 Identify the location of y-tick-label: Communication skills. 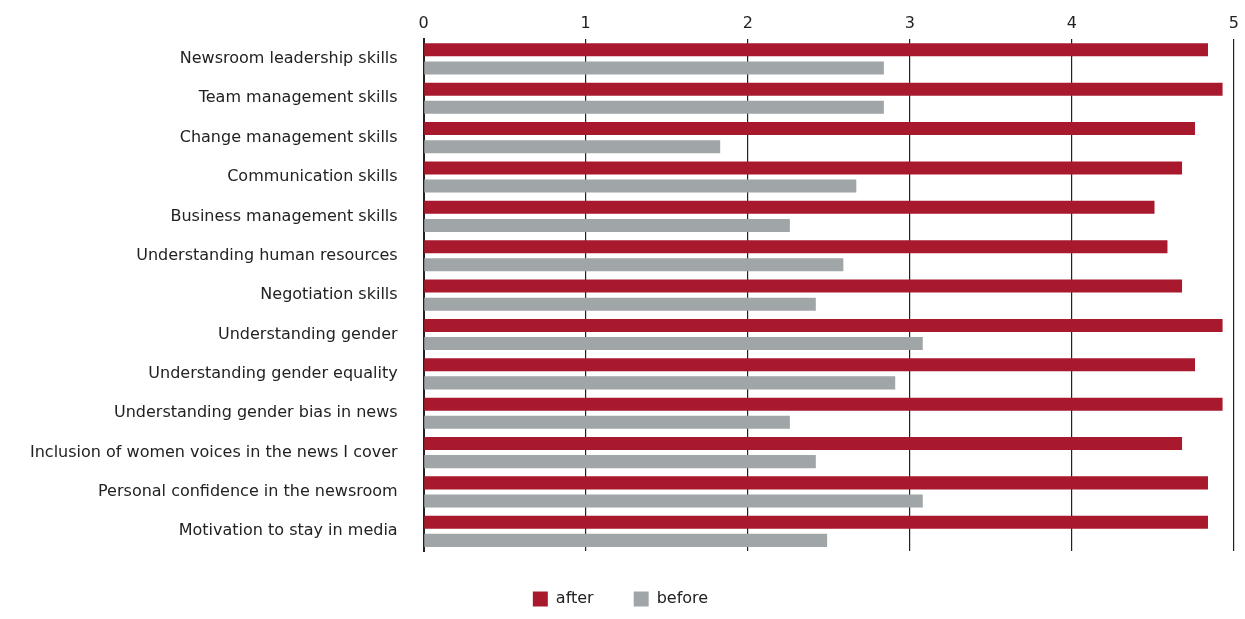
(312, 176).